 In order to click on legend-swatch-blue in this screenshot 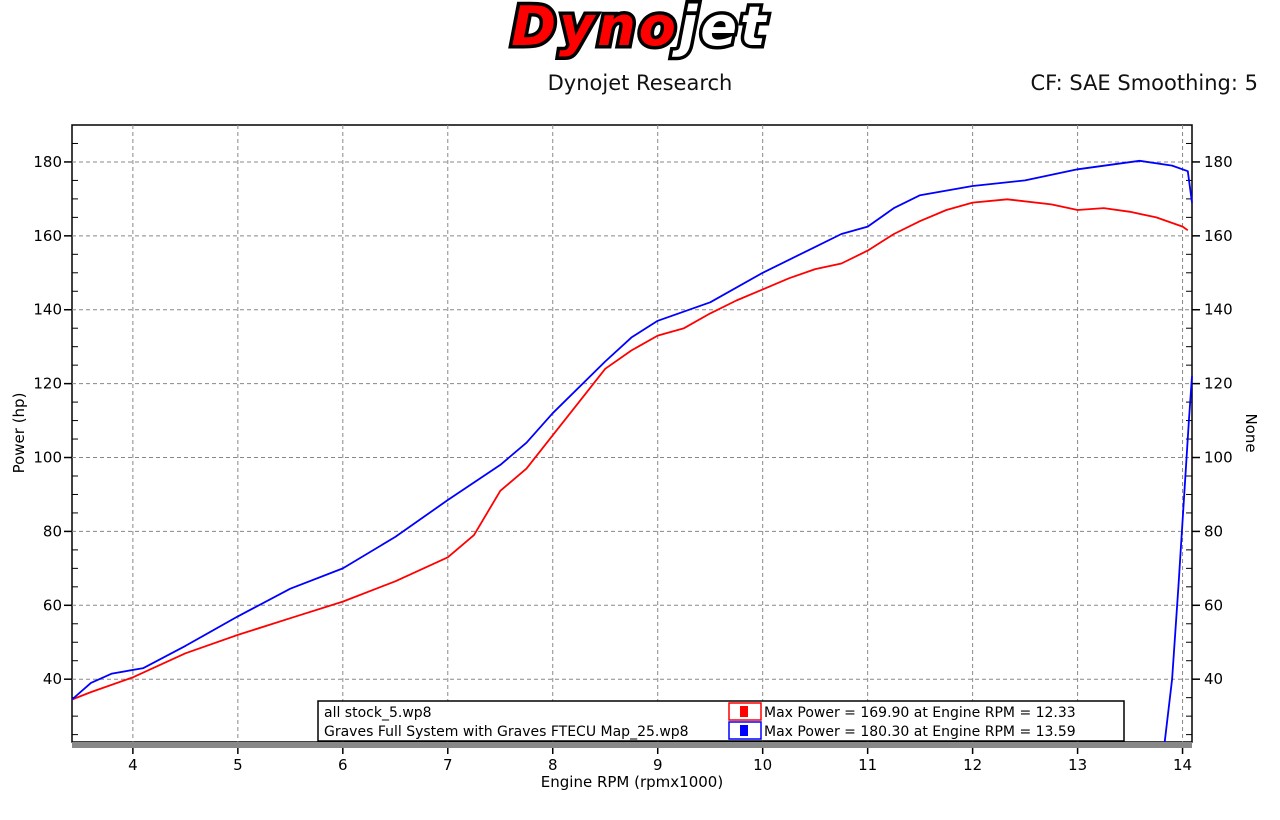, I will do `click(745, 730)`.